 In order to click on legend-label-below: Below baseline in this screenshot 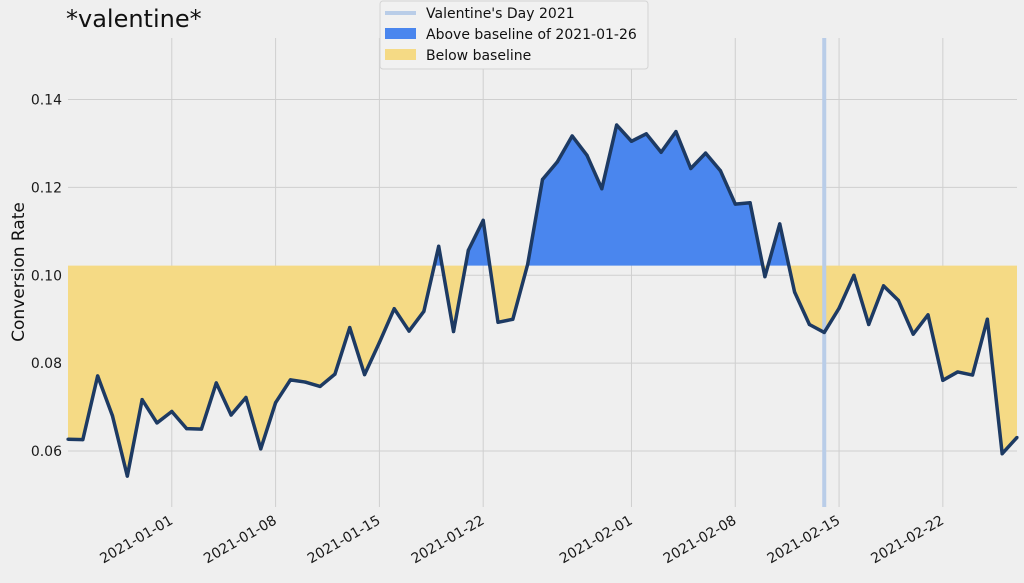, I will do `click(478, 56)`.